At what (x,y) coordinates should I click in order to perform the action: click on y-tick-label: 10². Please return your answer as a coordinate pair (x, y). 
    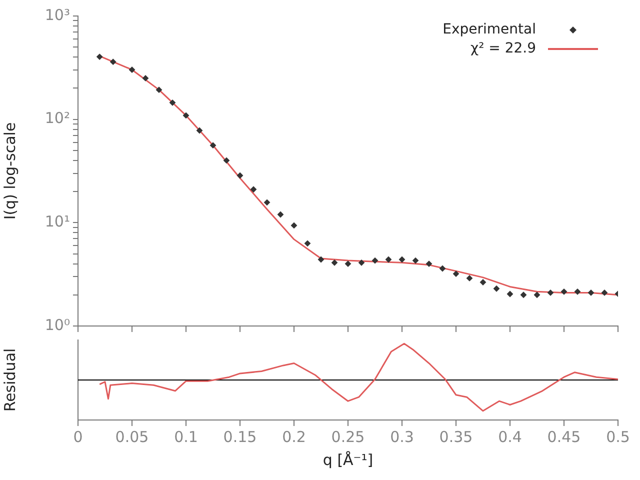
    Looking at the image, I should click on (57, 118).